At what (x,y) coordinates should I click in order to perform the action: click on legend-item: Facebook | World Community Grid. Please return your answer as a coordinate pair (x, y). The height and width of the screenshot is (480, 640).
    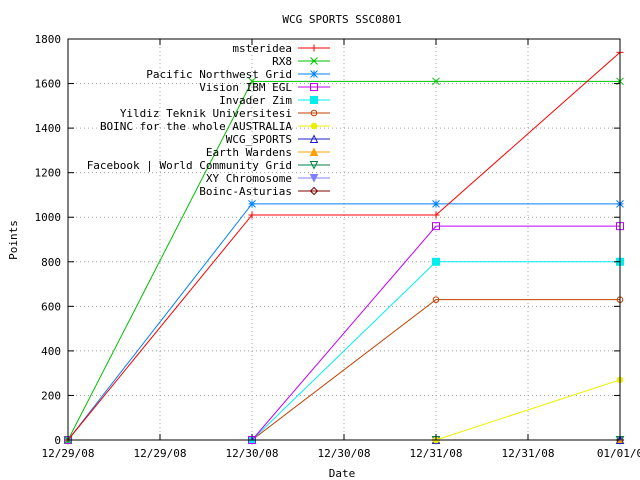
    Looking at the image, I should click on (208, 165).